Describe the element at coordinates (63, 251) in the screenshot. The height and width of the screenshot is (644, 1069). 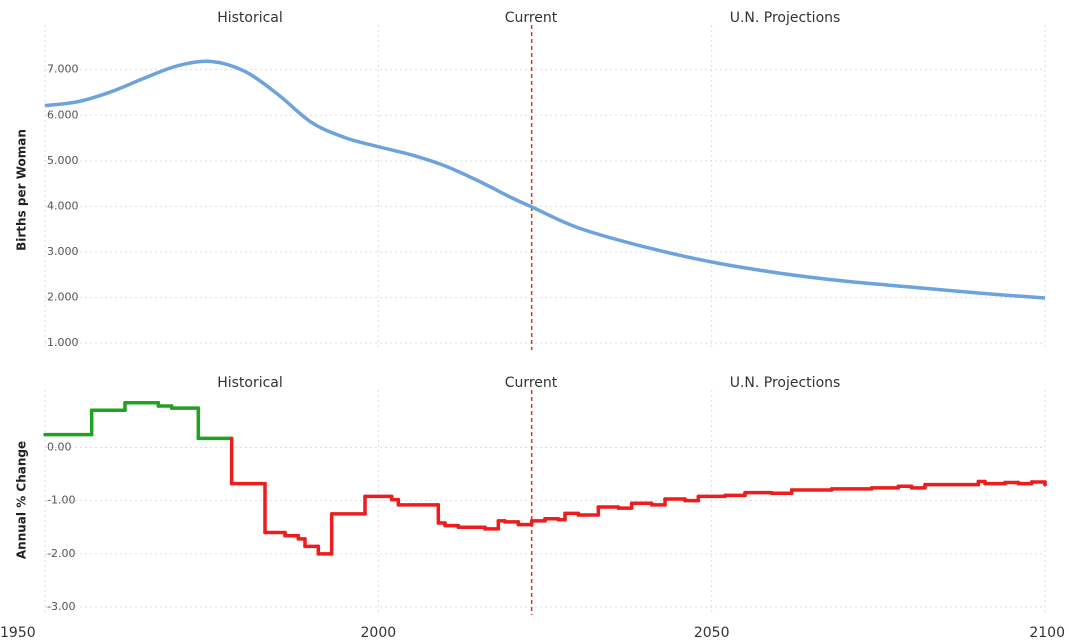
I see `y-tick-label: 3.000` at that location.